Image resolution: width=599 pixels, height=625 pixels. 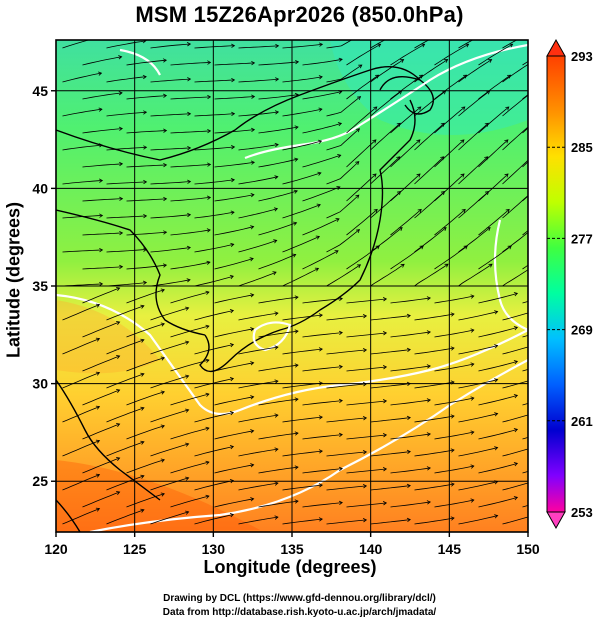 I want to click on x-tick-label: 135, so click(x=292, y=549).